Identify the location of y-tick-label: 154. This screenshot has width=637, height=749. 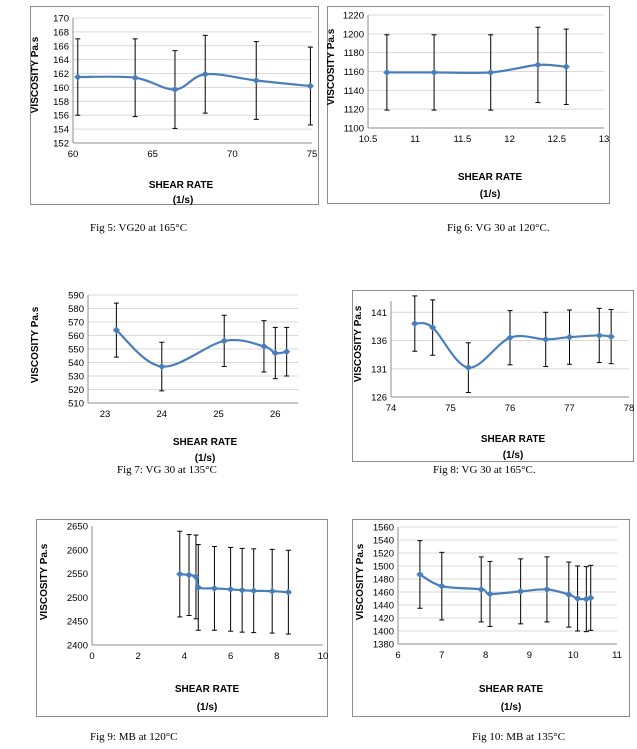
(61, 130).